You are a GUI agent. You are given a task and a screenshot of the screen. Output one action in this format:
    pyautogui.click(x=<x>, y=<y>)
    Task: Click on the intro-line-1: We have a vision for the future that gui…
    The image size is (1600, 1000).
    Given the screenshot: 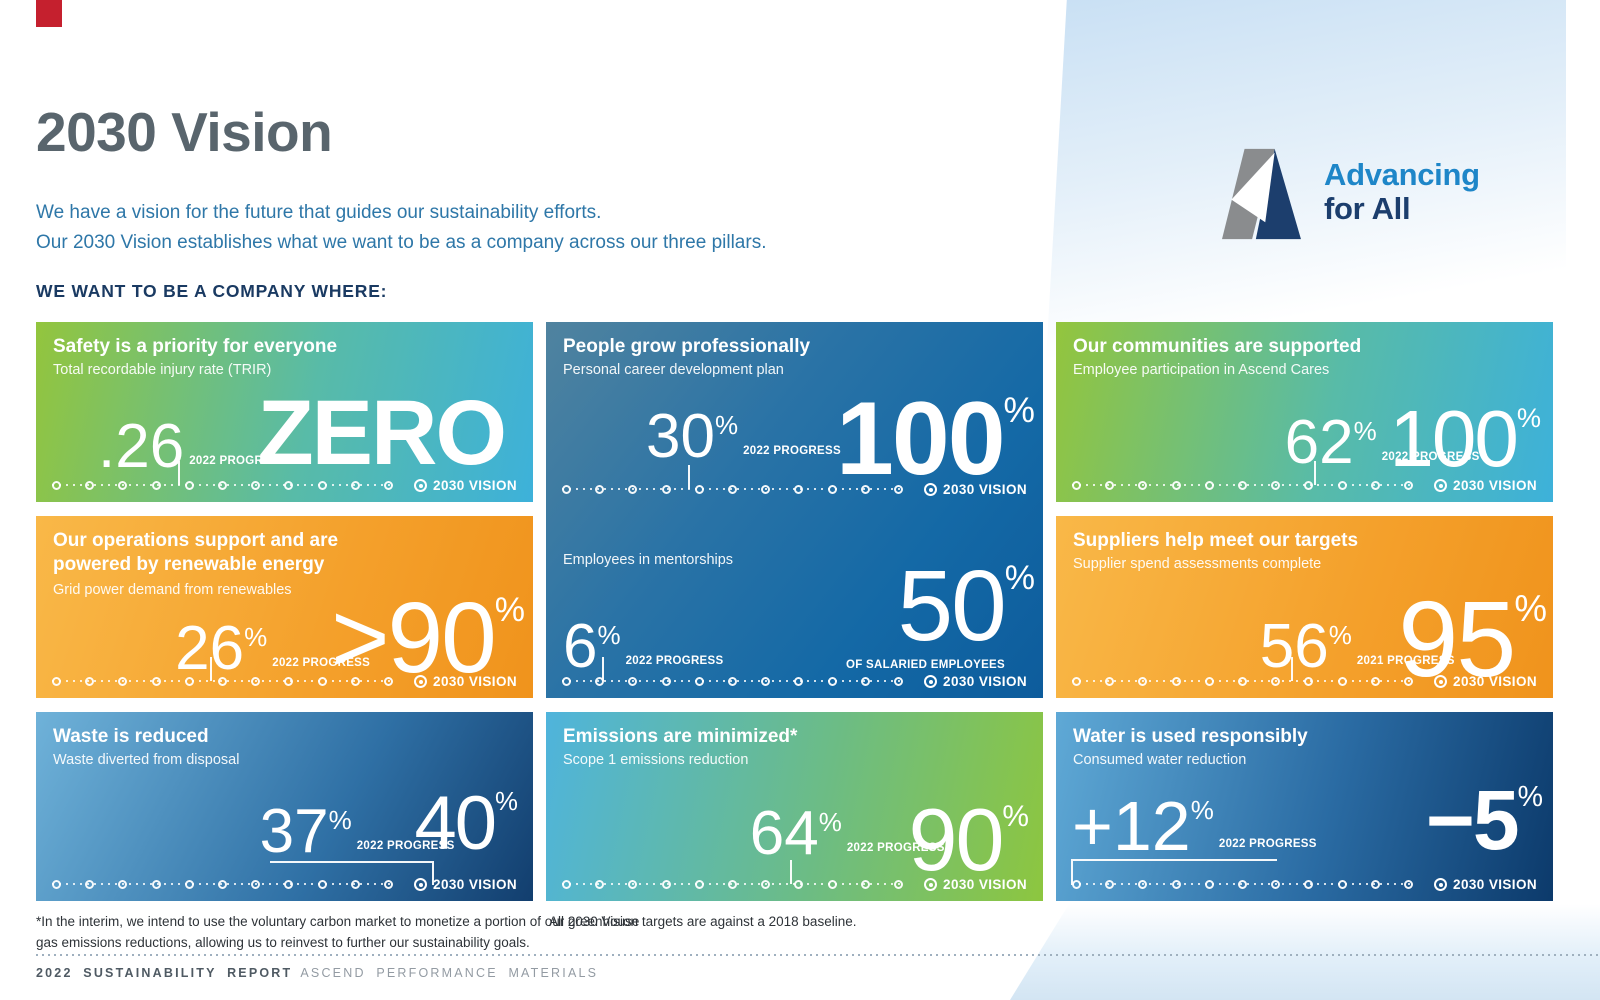 What is the action you would take?
    pyautogui.click(x=319, y=212)
    